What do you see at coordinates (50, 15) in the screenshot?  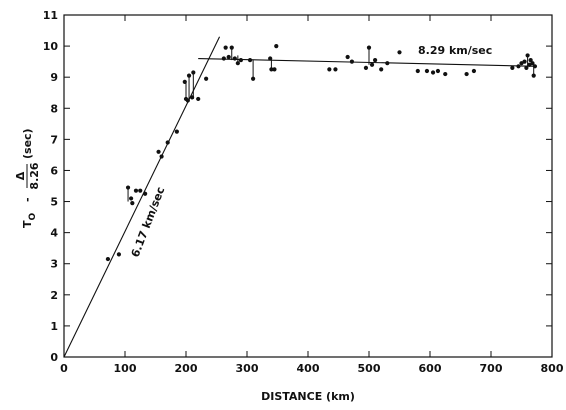 I see `y-tick-label: 11` at bounding box center [50, 15].